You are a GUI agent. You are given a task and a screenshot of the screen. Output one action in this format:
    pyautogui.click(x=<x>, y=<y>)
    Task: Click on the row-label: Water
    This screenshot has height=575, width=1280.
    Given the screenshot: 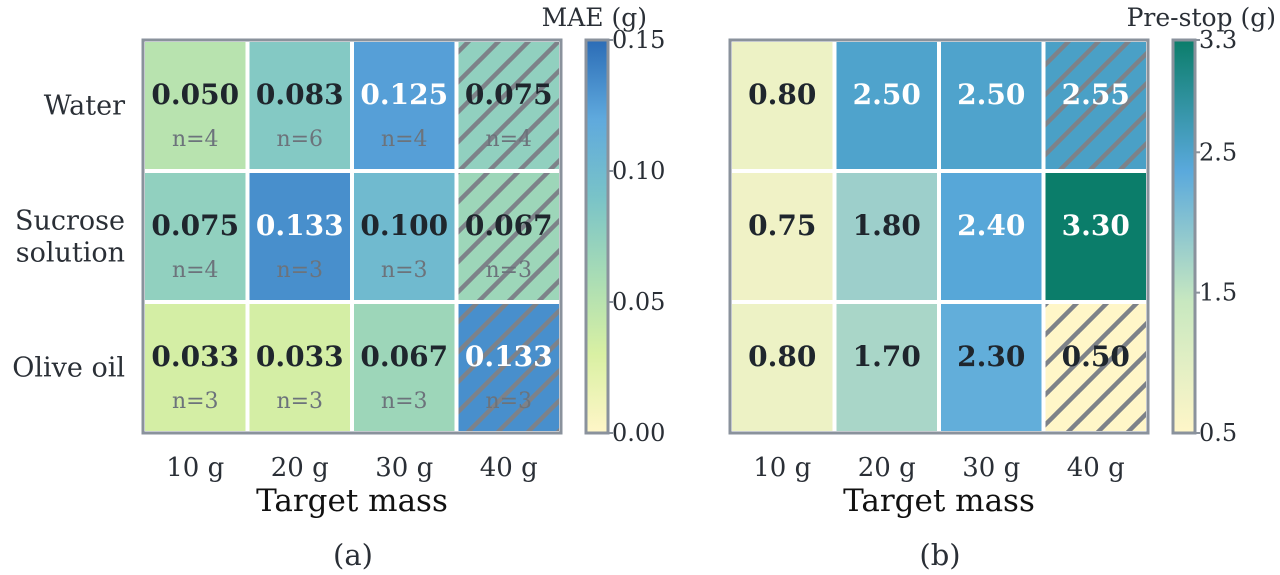 What is the action you would take?
    pyautogui.click(x=84, y=106)
    